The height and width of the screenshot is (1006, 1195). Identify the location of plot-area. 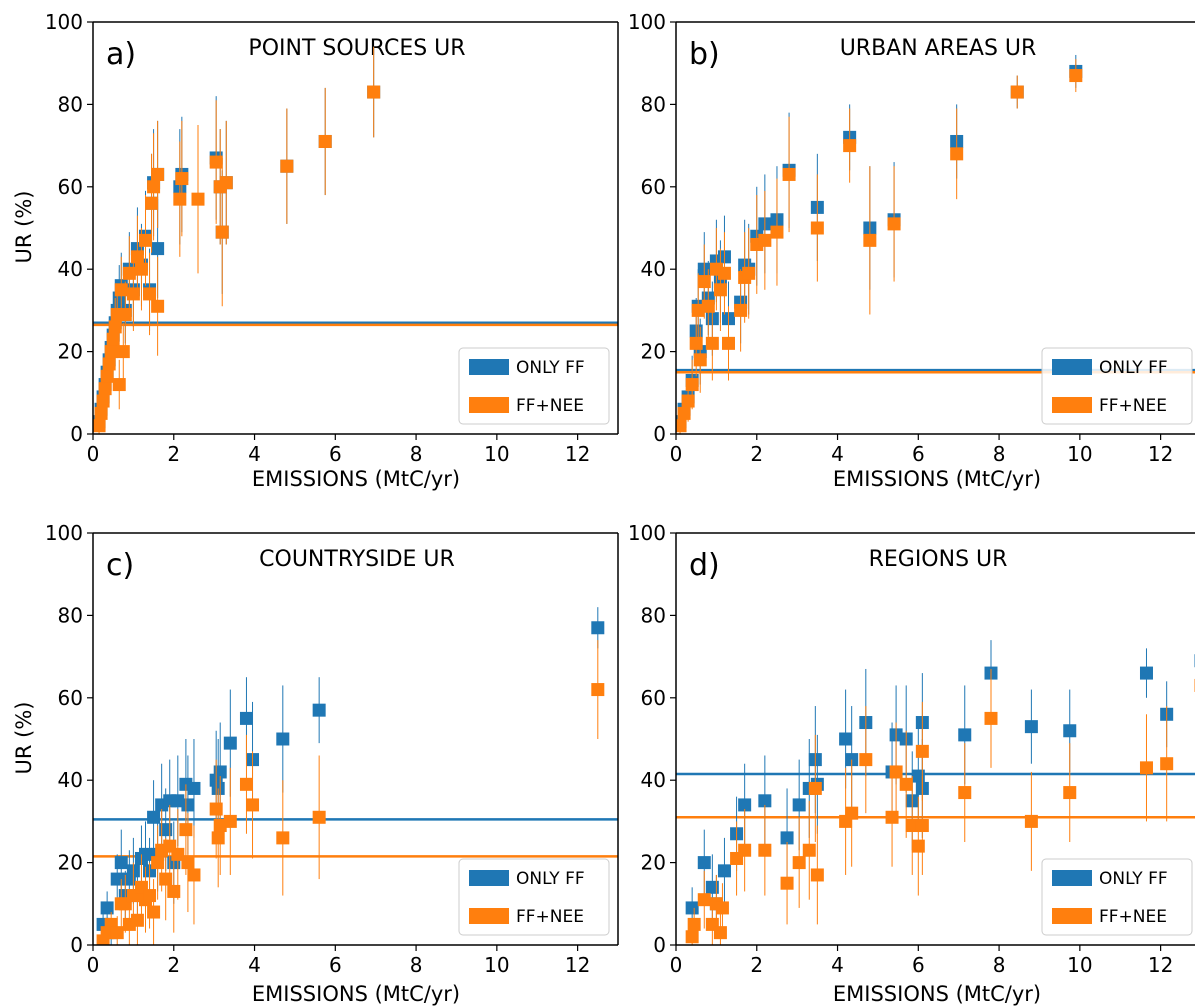
(355, 776).